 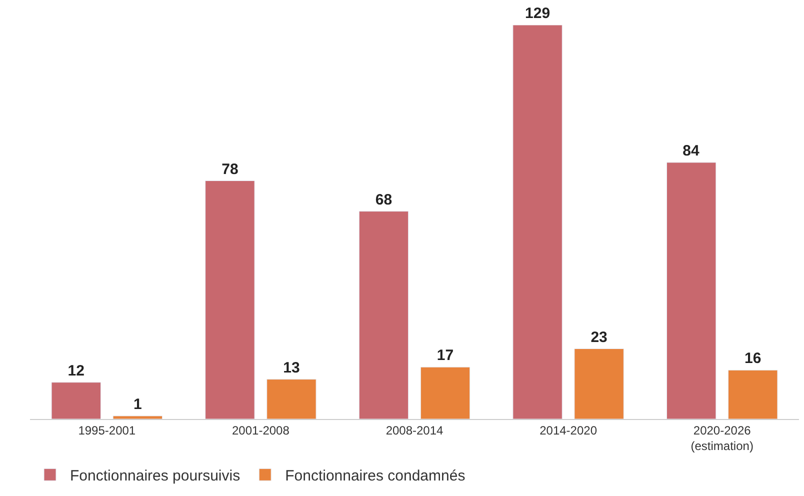 What do you see at coordinates (599, 337) in the screenshot?
I see `data-label: 23` at bounding box center [599, 337].